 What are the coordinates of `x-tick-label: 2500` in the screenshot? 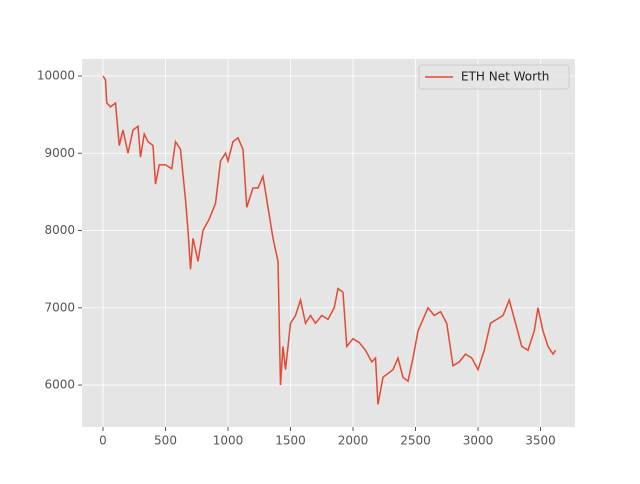 It's located at (415, 441).